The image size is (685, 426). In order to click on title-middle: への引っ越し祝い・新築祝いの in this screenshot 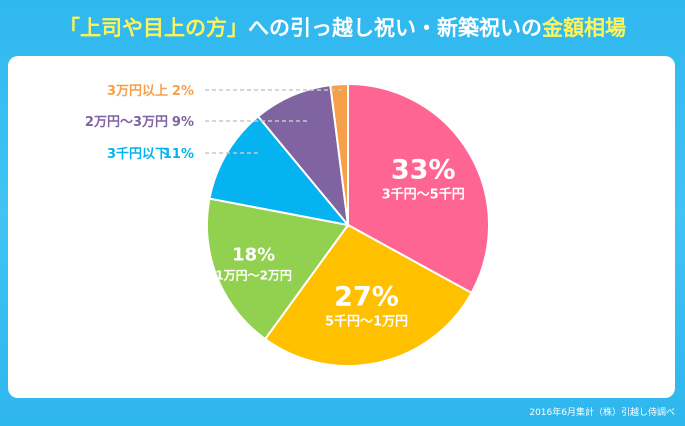, I will do `click(395, 28)`.